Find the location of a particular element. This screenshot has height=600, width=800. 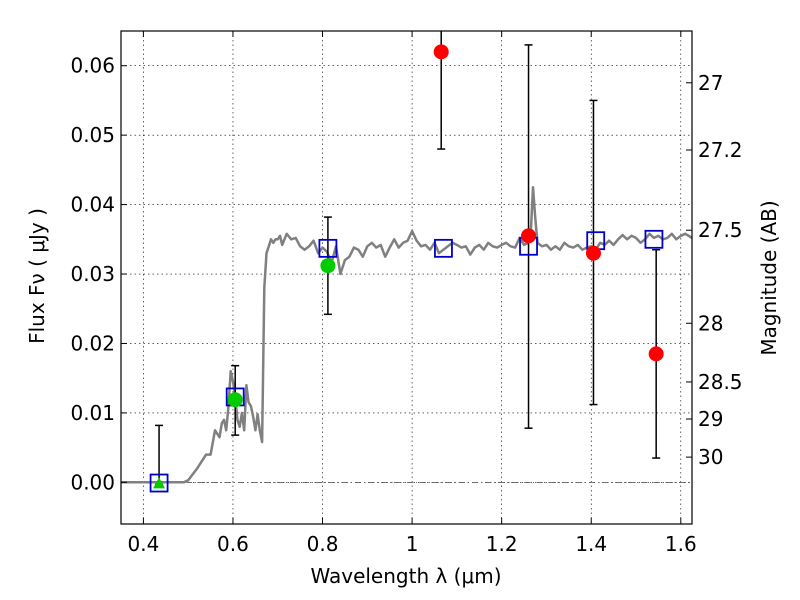

x-tick-label: 1.6 is located at coordinates (681, 544).